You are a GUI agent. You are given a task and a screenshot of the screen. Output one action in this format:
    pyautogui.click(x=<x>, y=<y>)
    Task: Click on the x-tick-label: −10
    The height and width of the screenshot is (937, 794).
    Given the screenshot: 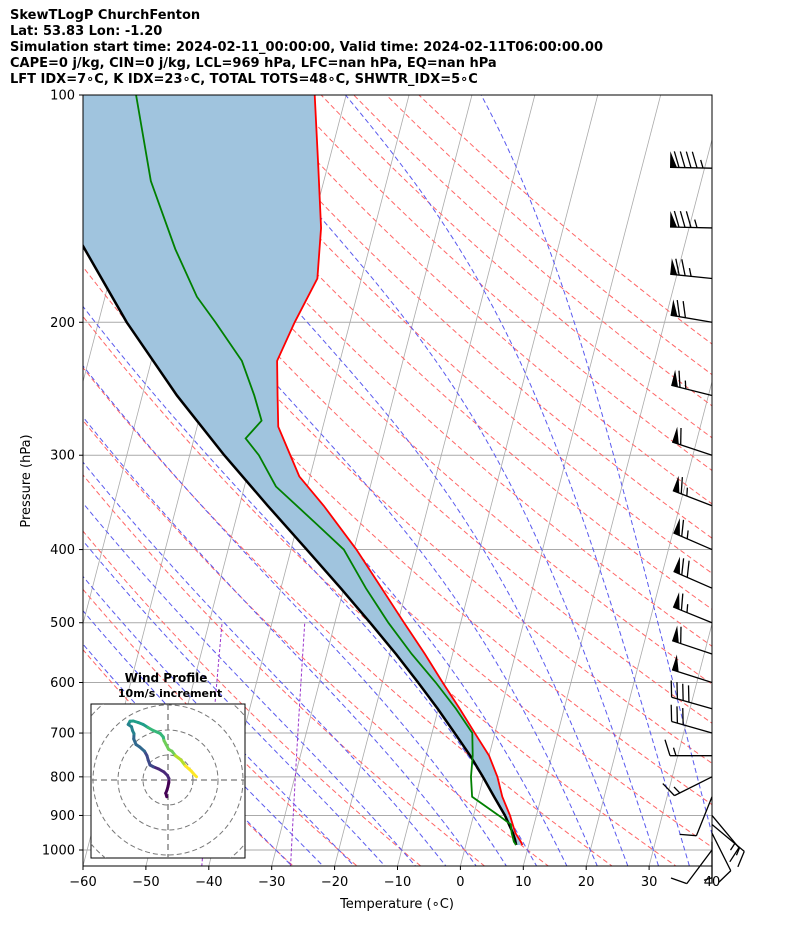 What is the action you would take?
    pyautogui.click(x=397, y=882)
    